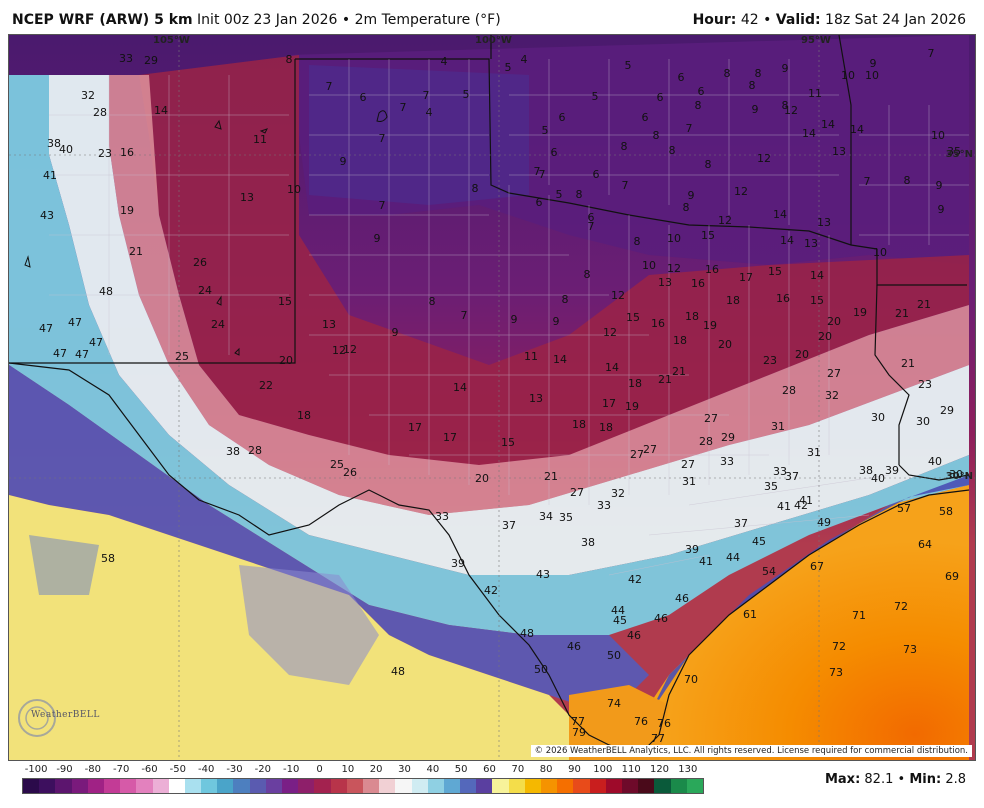  What do you see at coordinates (291, 769) in the screenshot?
I see `legend-tick-label: -10` at bounding box center [291, 769].